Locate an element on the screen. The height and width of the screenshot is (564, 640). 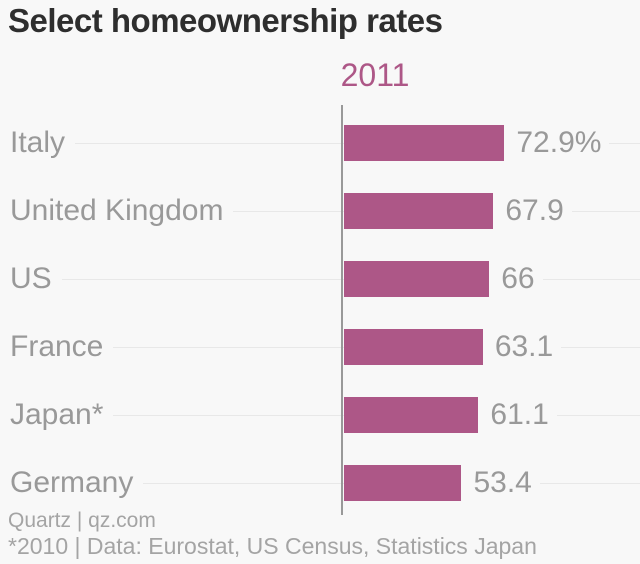
value-label-japan: 61.1 is located at coordinates (517, 415).